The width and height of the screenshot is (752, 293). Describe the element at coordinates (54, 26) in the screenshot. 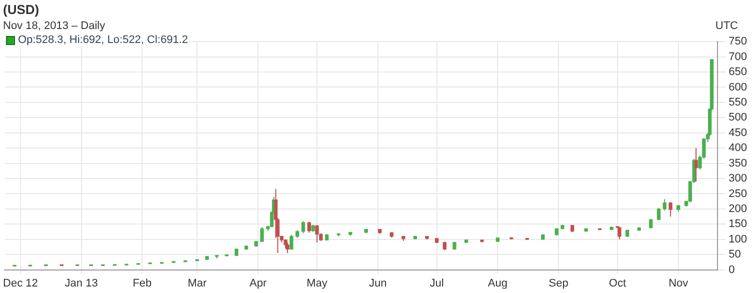

I see `chart-subtitle: Nov 18, 2013 – Daily` at that location.